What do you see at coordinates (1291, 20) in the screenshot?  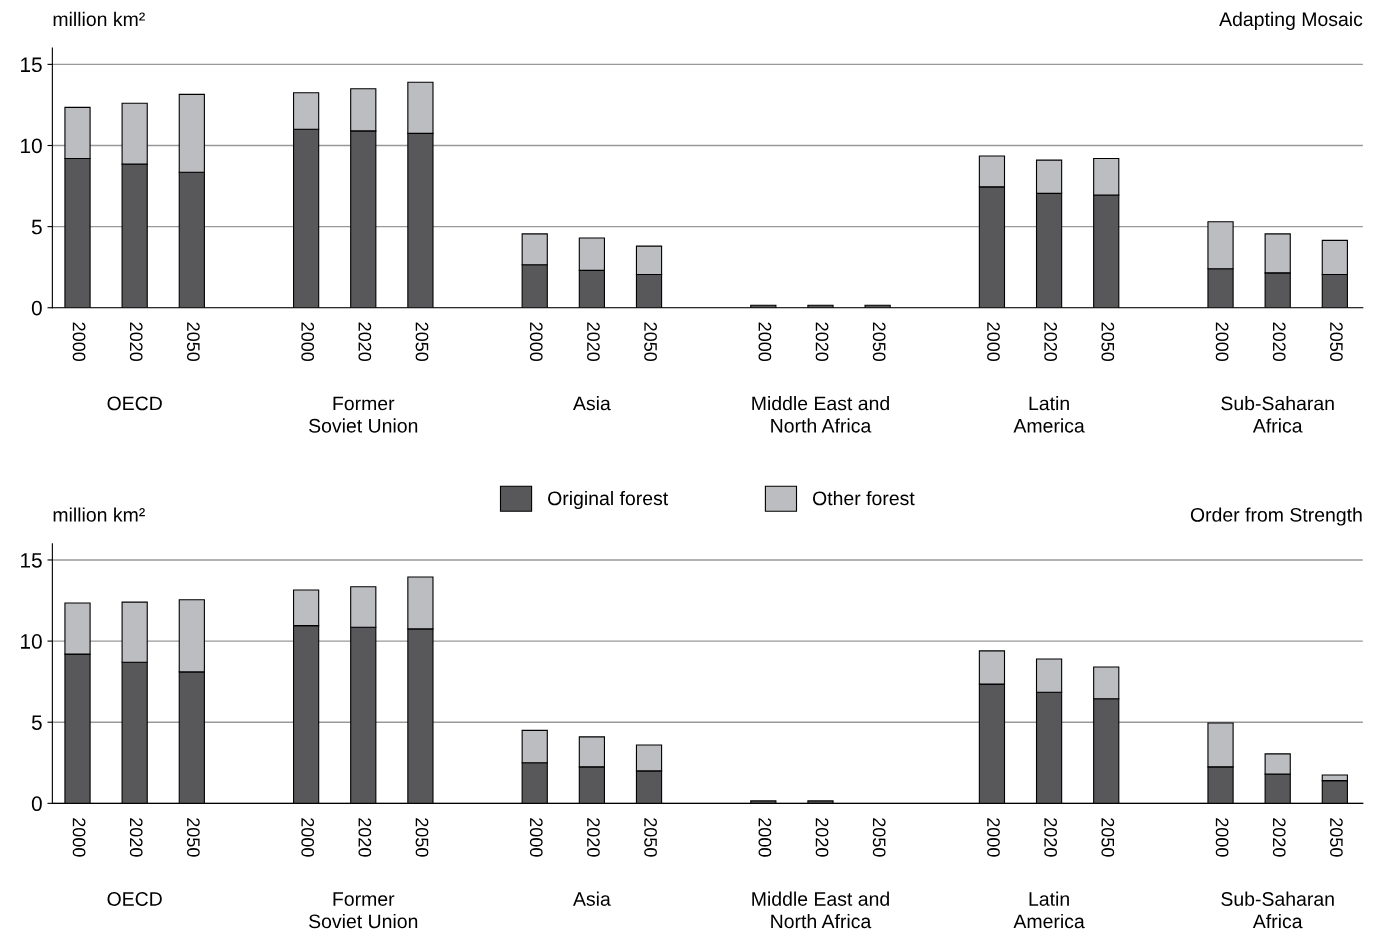 I see `chart-title: Adapting Mosaic` at bounding box center [1291, 20].